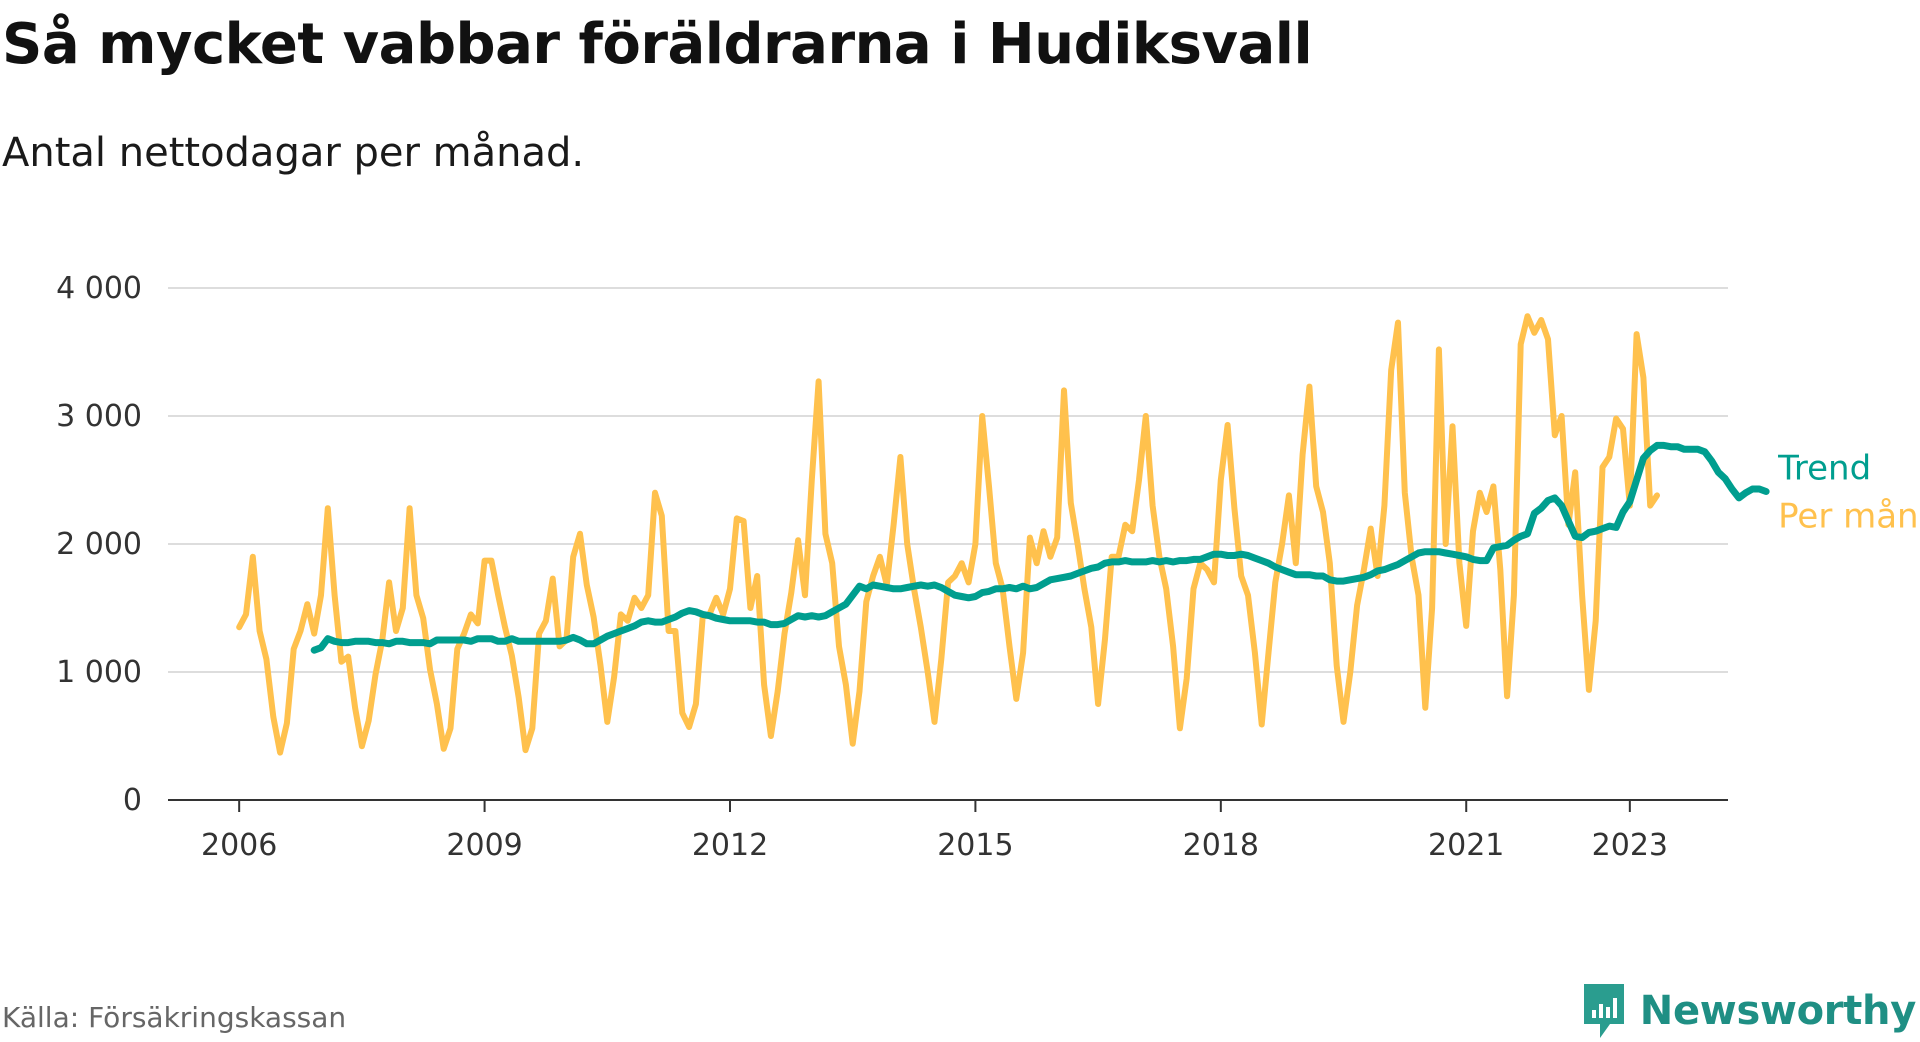  Describe the element at coordinates (1849, 517) in the screenshot. I see `series-label-per-manad: Per månad` at that location.